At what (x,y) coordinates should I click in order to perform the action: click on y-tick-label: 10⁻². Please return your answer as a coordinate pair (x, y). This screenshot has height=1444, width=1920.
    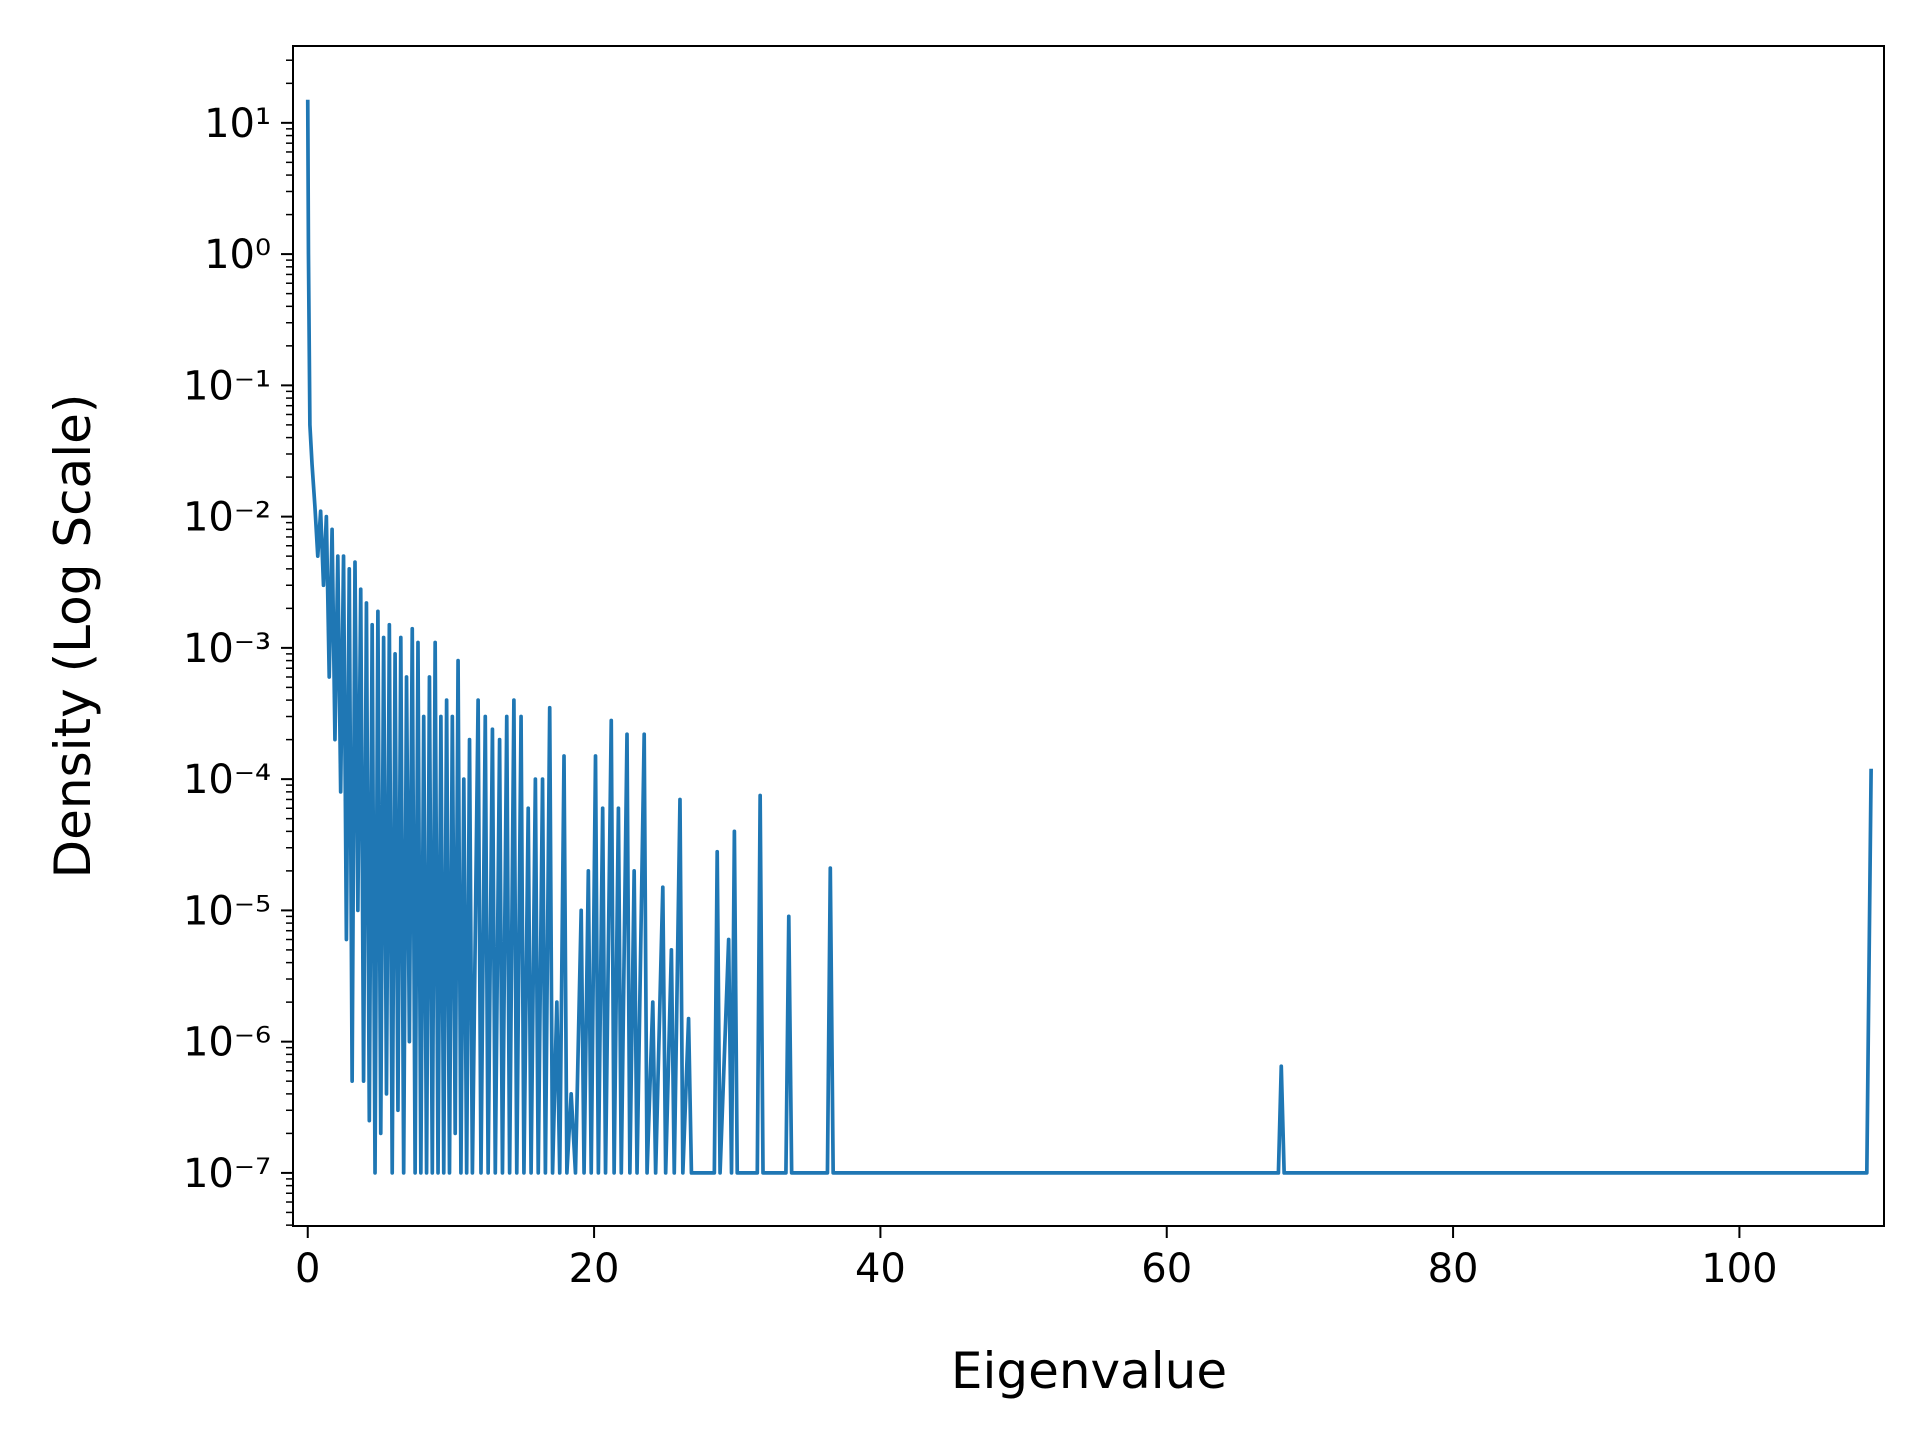
    Looking at the image, I should click on (227, 518).